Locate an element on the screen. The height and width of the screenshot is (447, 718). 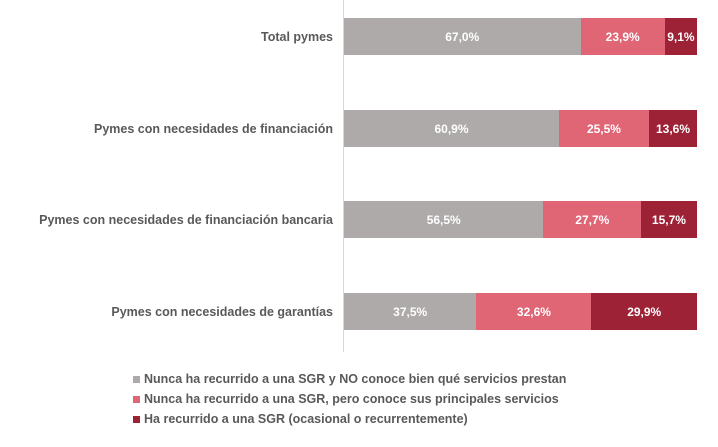
data-label: 29,9% is located at coordinates (644, 311).